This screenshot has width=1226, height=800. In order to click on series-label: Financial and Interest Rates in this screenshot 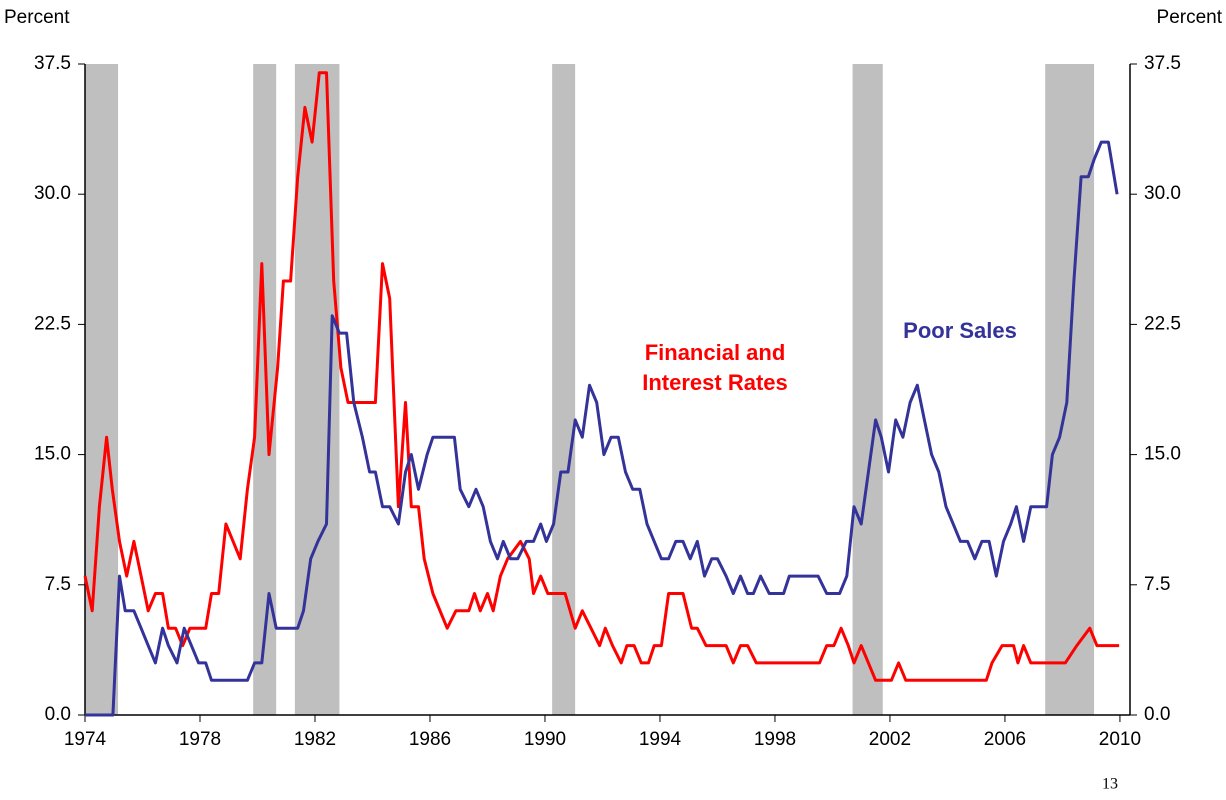, I will do `click(715, 367)`.